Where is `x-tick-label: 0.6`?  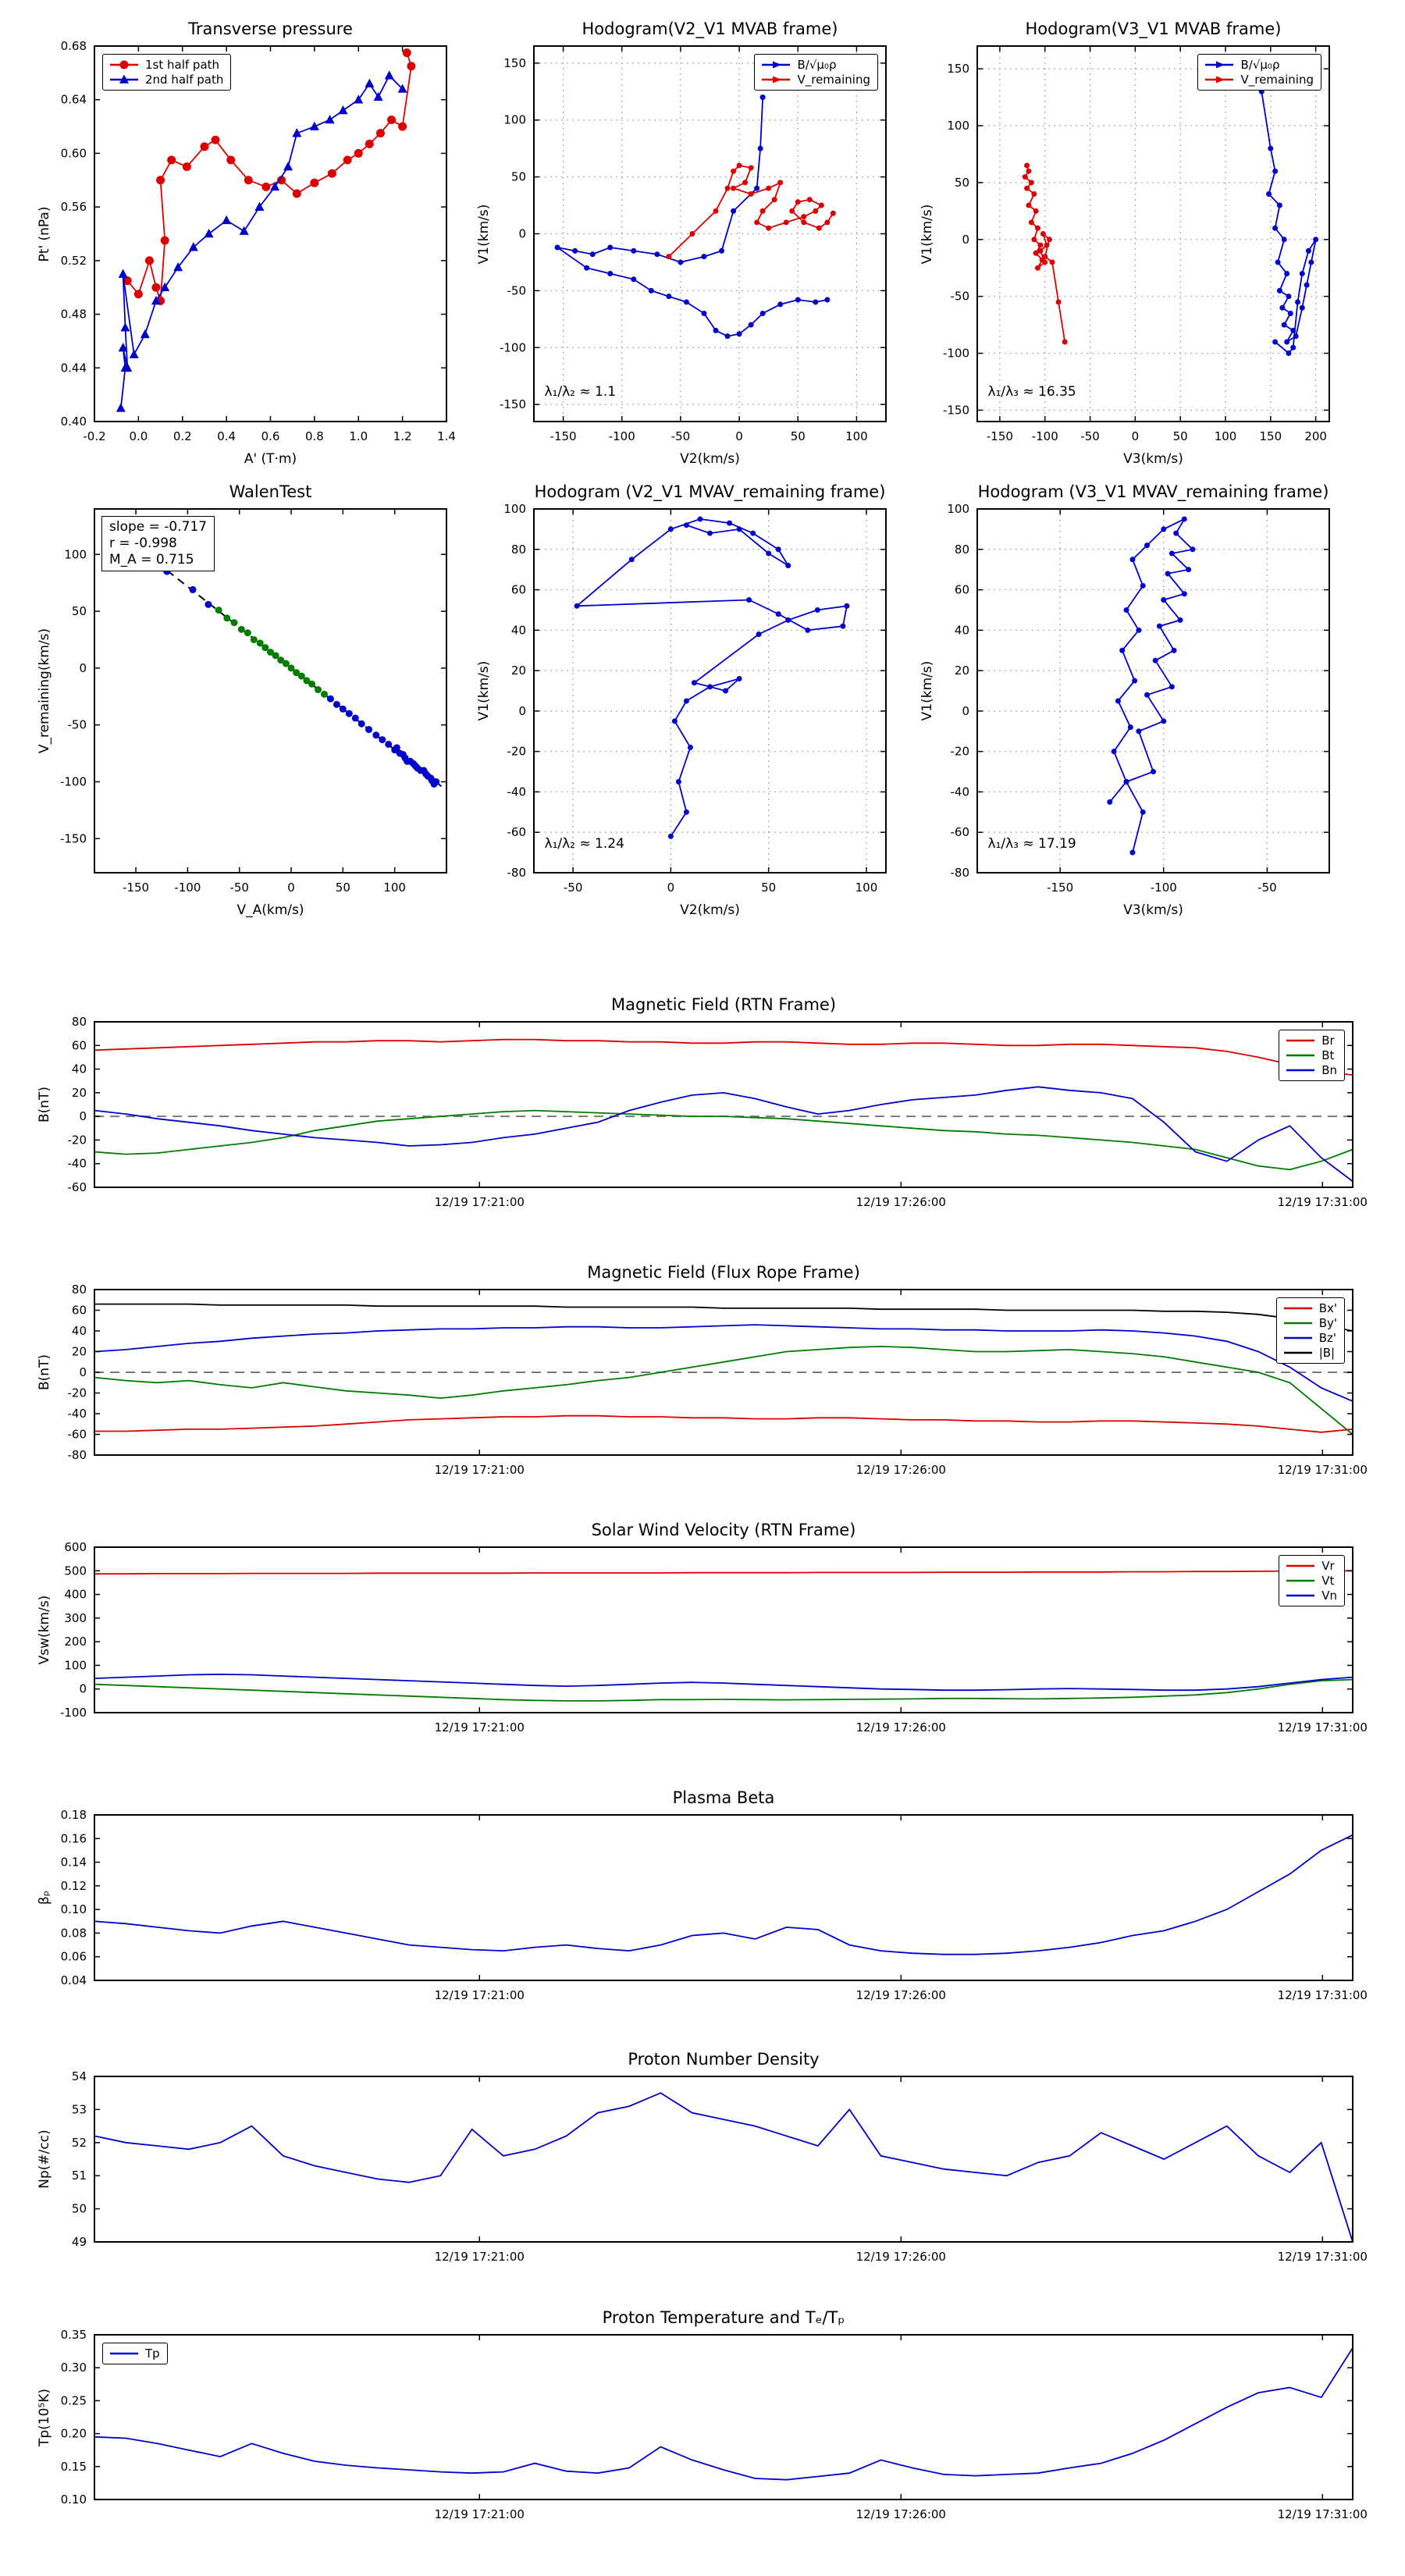
x-tick-label: 0.6 is located at coordinates (270, 436).